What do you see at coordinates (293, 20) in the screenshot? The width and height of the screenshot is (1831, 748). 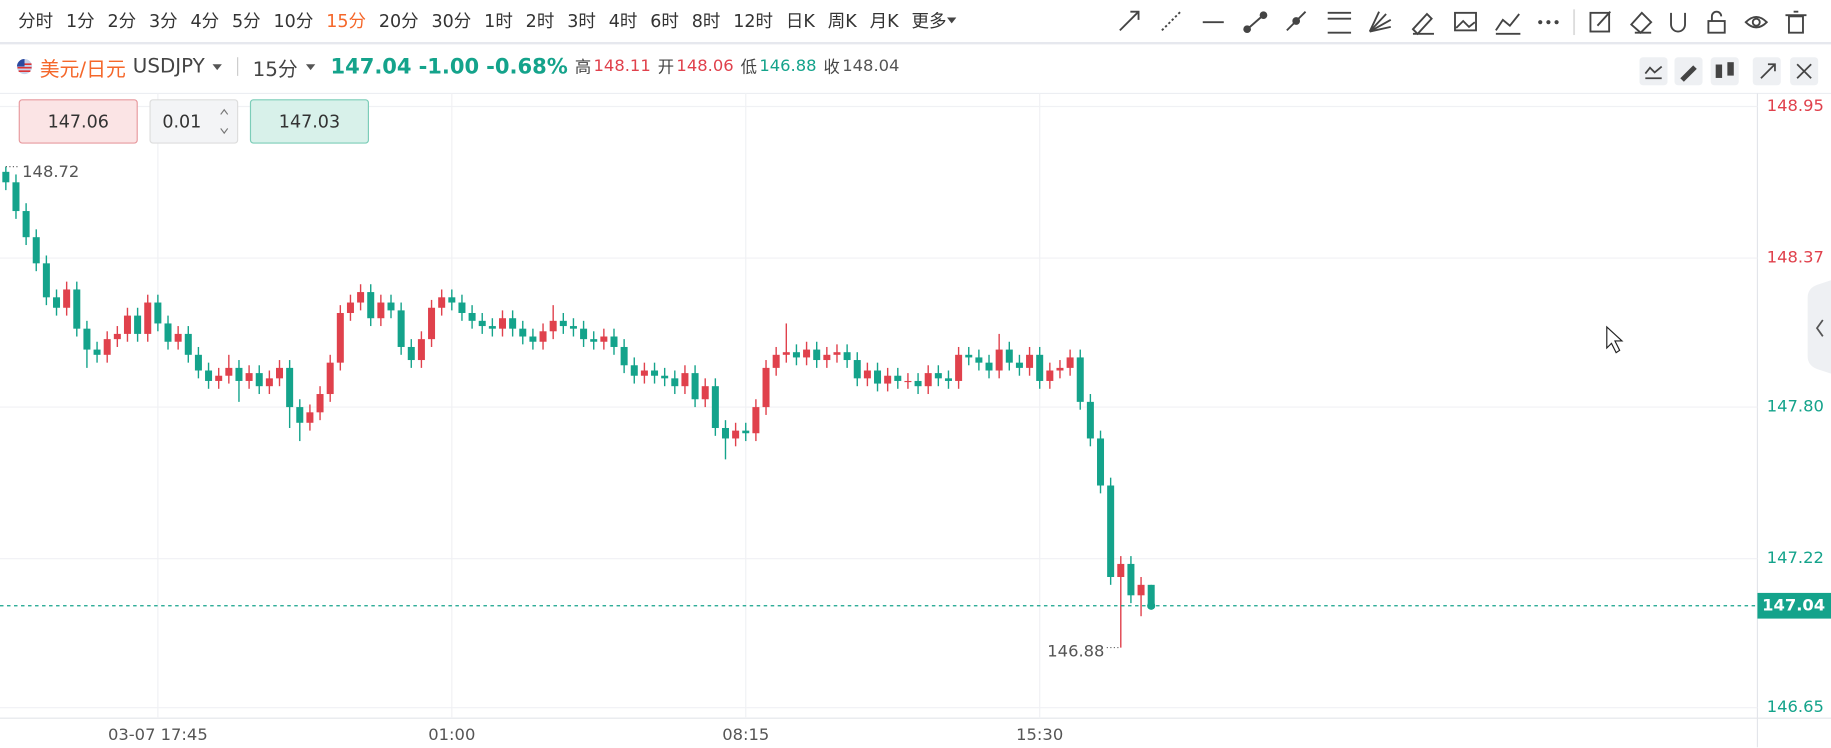 I see `period-tab: 10分` at bounding box center [293, 20].